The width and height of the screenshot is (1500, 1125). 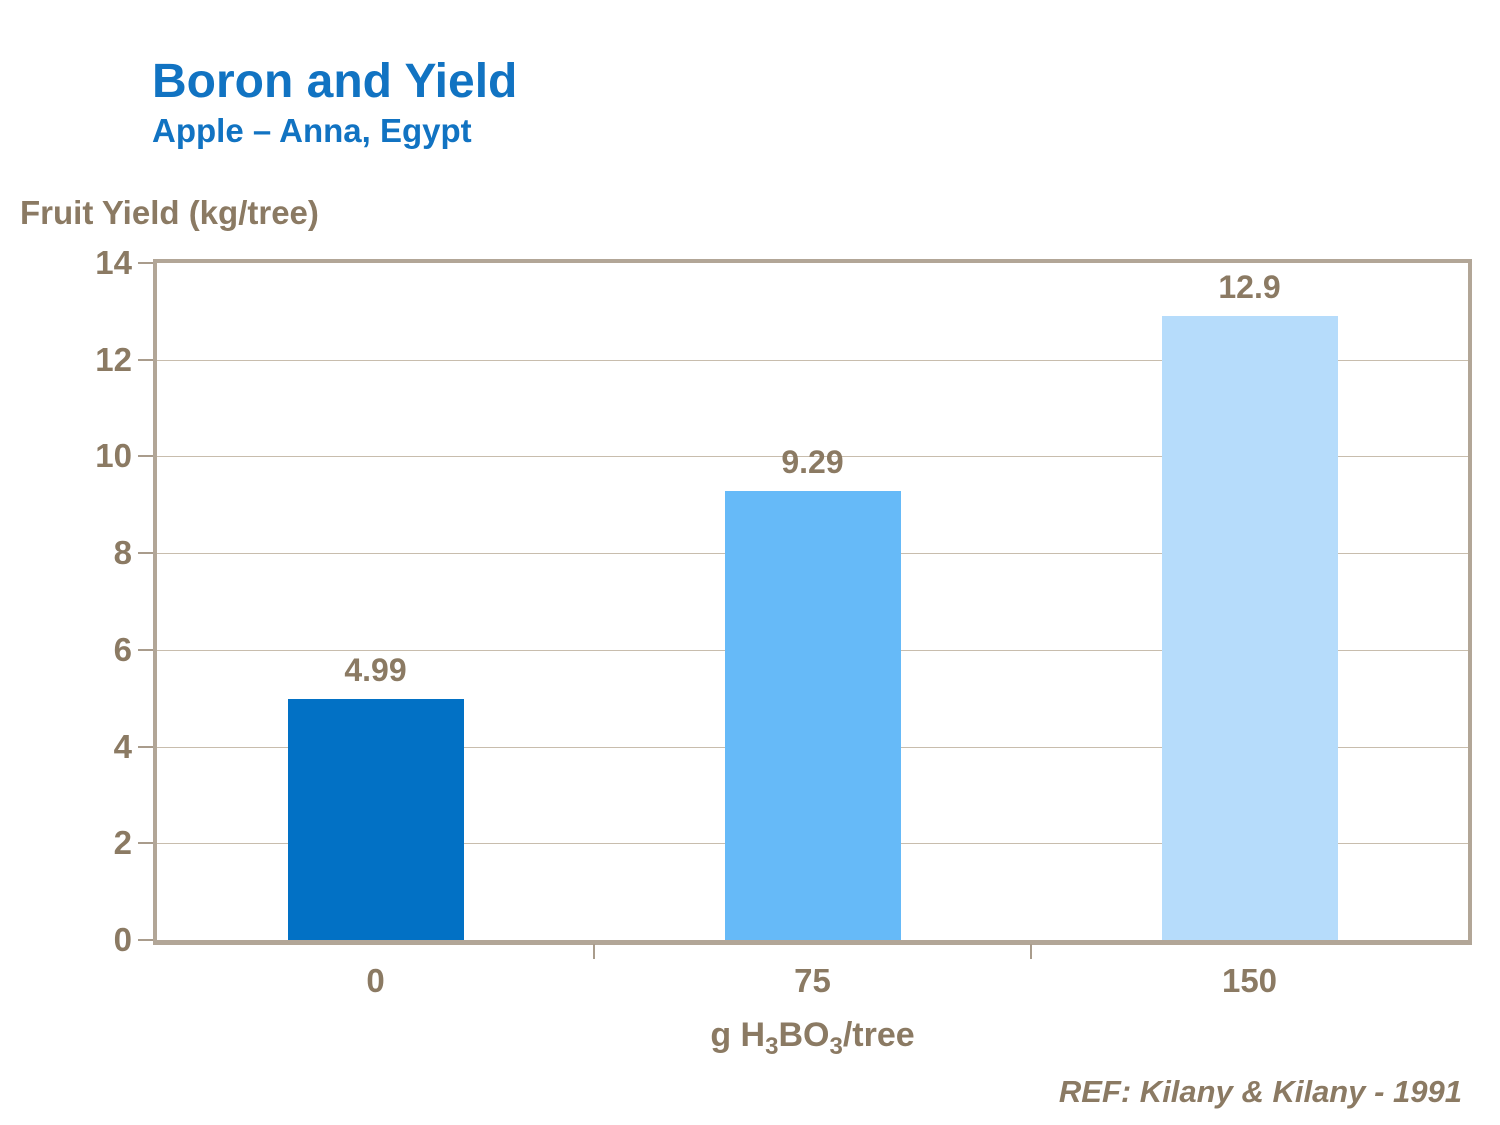 What do you see at coordinates (122, 649) in the screenshot?
I see `y-tick-label: 6` at bounding box center [122, 649].